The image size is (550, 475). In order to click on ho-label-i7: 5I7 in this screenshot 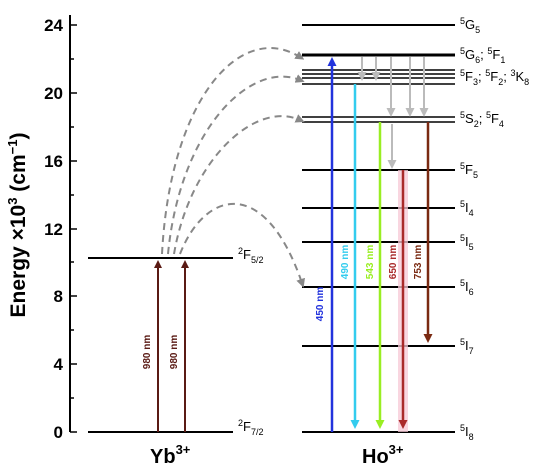, I will do `click(467, 346)`.